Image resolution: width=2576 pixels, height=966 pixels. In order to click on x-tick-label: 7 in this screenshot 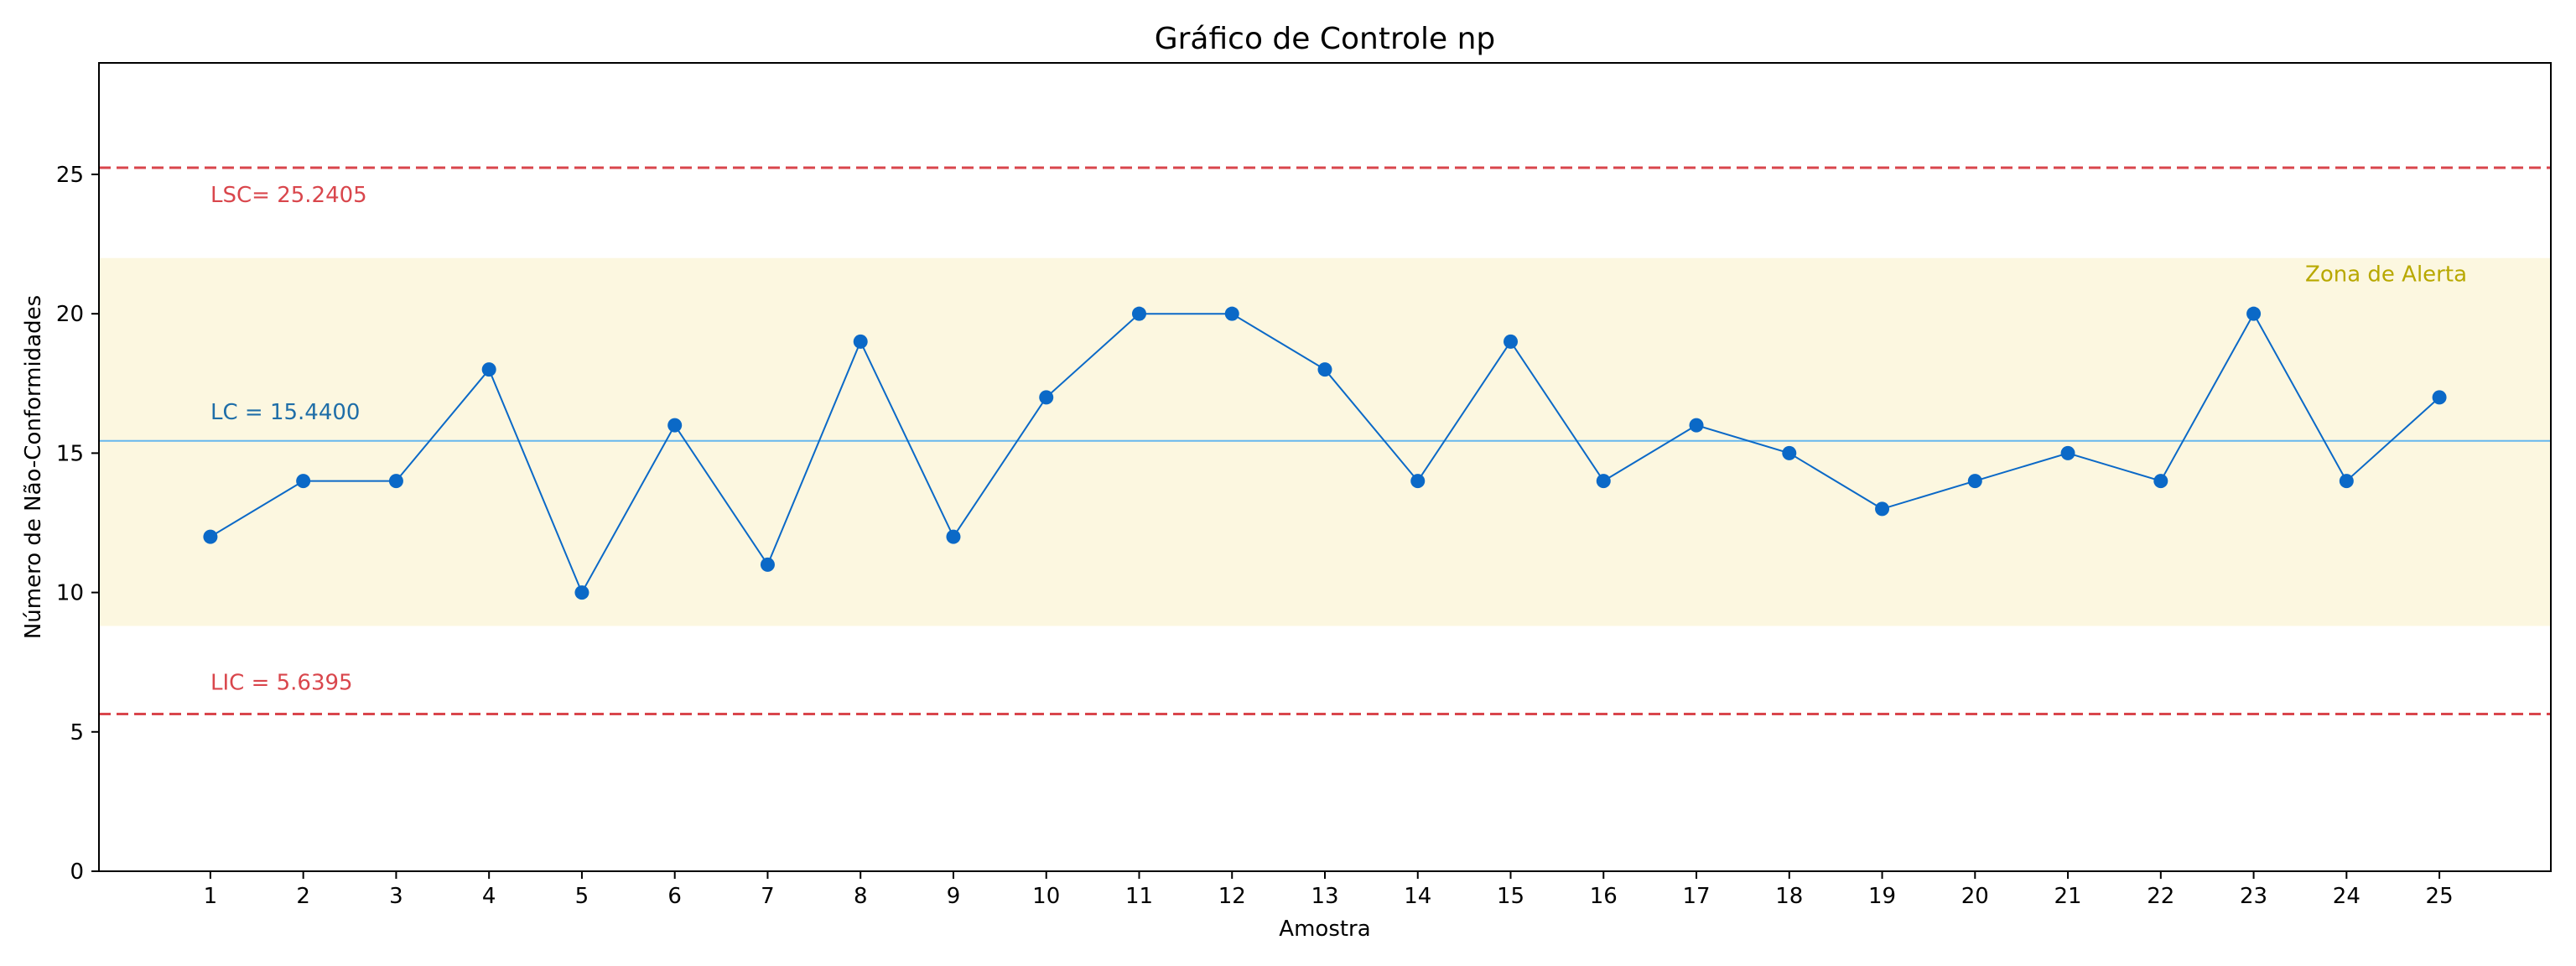, I will do `click(768, 897)`.